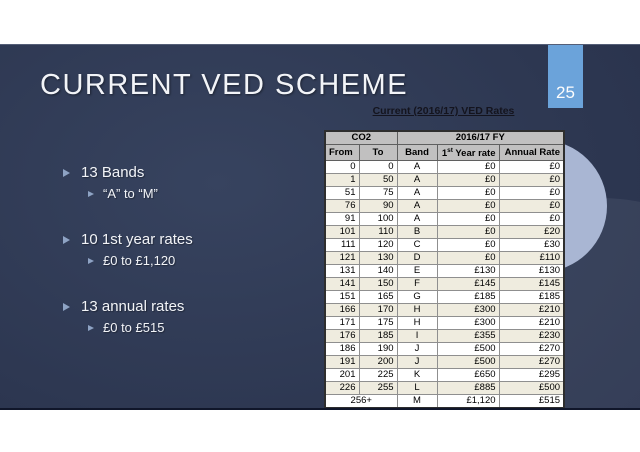 This screenshot has height=452, width=640. Describe the element at coordinates (342, 375) in the screenshot. I see `table-cell: 201` at that location.